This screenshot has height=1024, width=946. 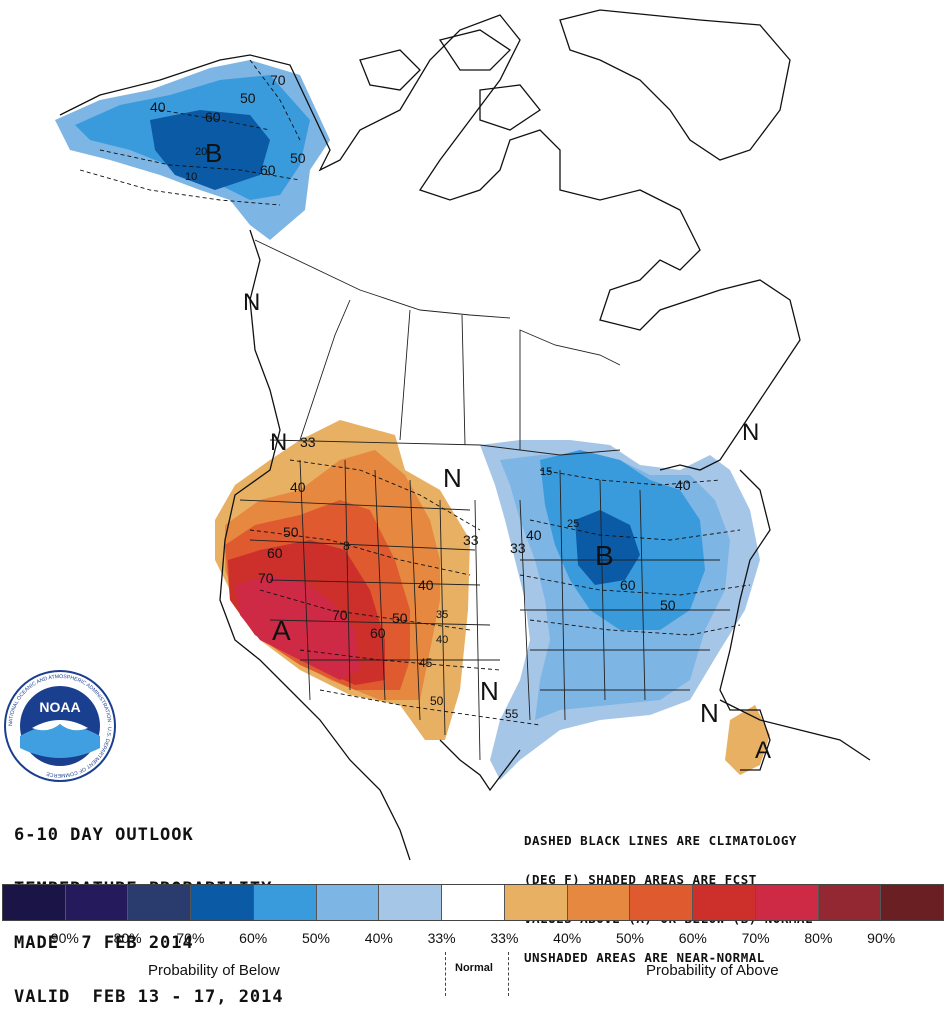 What do you see at coordinates (512, 714) in the screenshot?
I see `contour-label: 55` at bounding box center [512, 714].